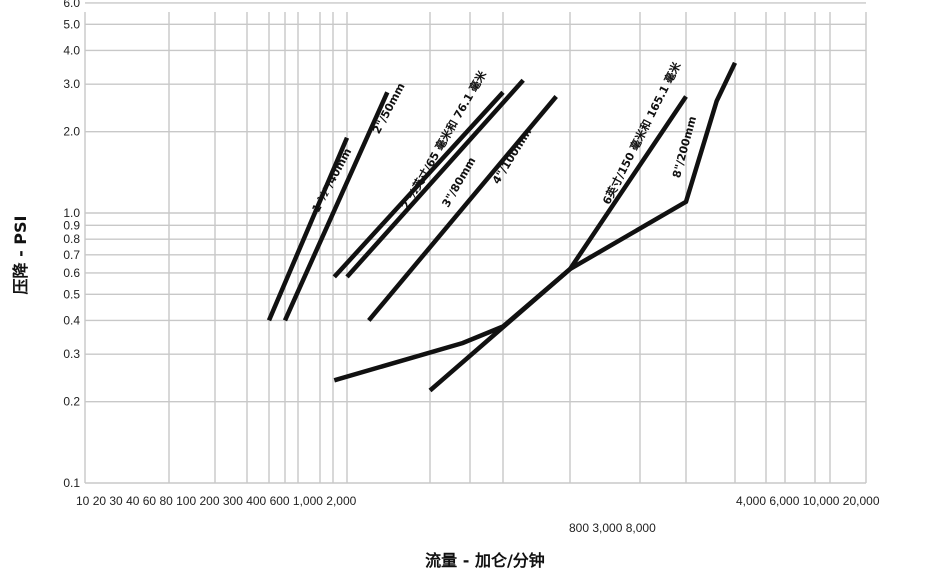 The width and height of the screenshot is (938, 576). Describe the element at coordinates (114, 501) in the screenshot. I see `x-tick-label: 30` at that location.